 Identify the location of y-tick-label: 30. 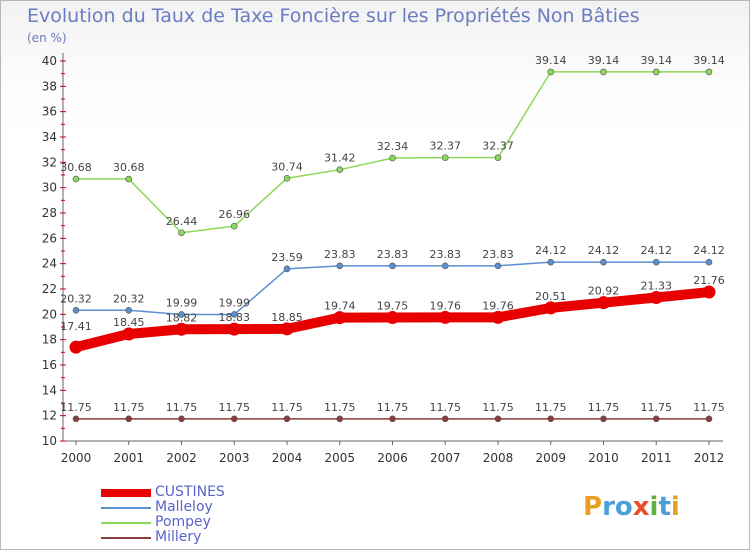
(49, 188).